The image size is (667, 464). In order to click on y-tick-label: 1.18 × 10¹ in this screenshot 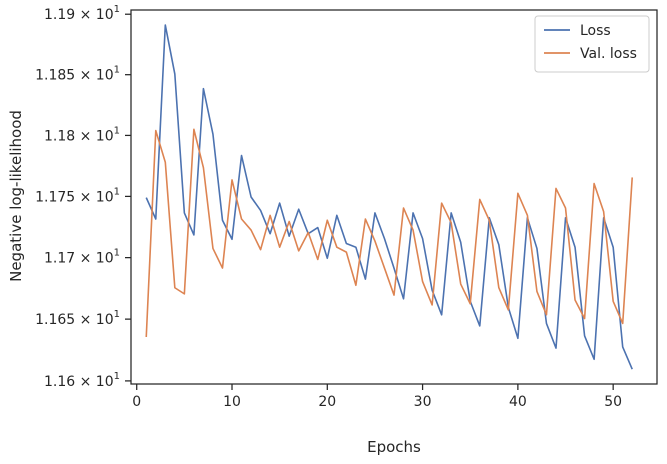, I will do `click(82, 134)`.